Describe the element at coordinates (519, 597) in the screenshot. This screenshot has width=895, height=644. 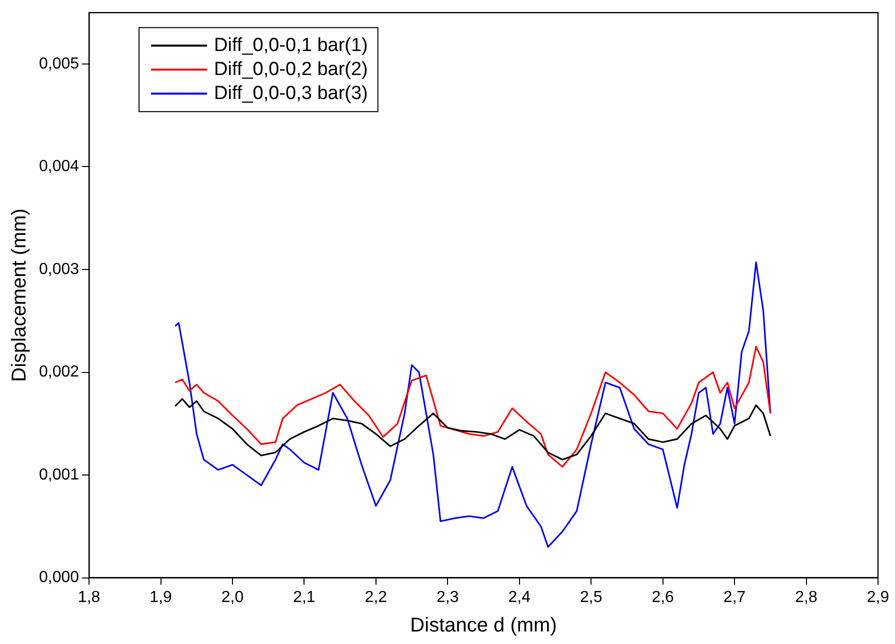
I see `x-tick-label: 2,4` at that location.